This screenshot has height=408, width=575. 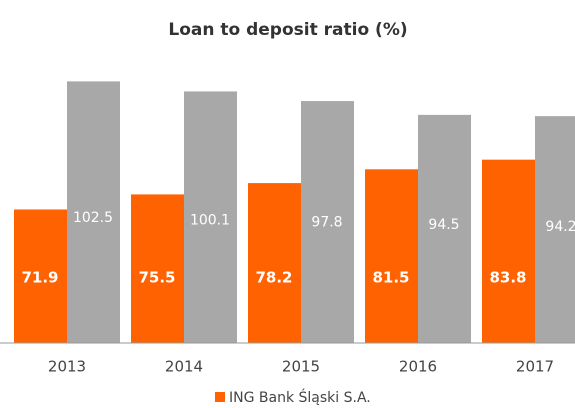 I want to click on data-label: 94.5, so click(x=443, y=225).